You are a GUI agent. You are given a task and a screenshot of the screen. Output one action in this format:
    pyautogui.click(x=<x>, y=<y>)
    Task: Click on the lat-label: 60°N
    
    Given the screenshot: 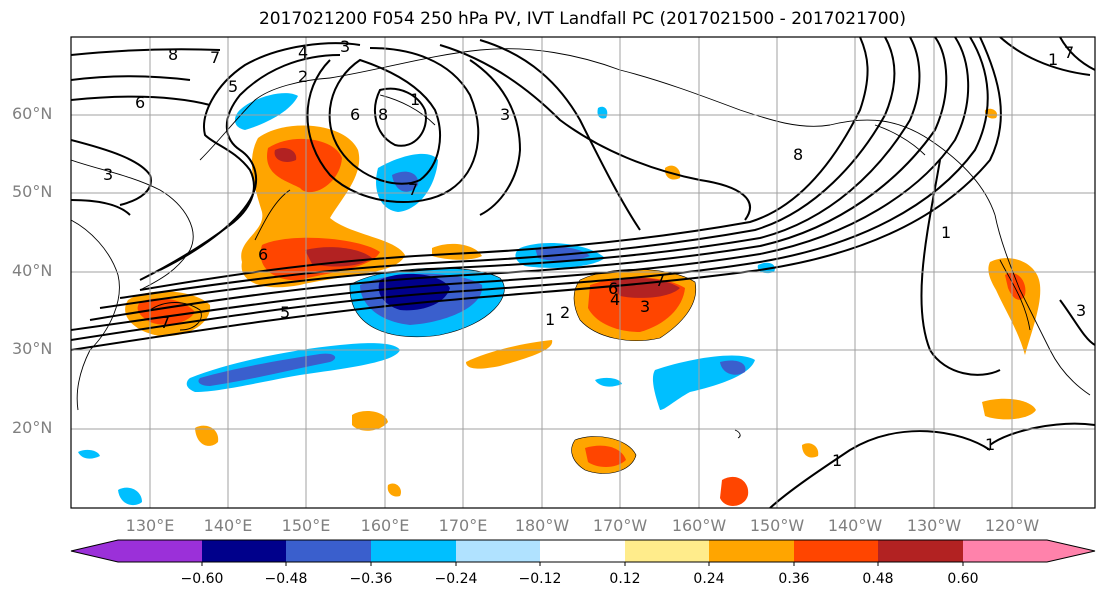 What is the action you would take?
    pyautogui.click(x=32, y=113)
    